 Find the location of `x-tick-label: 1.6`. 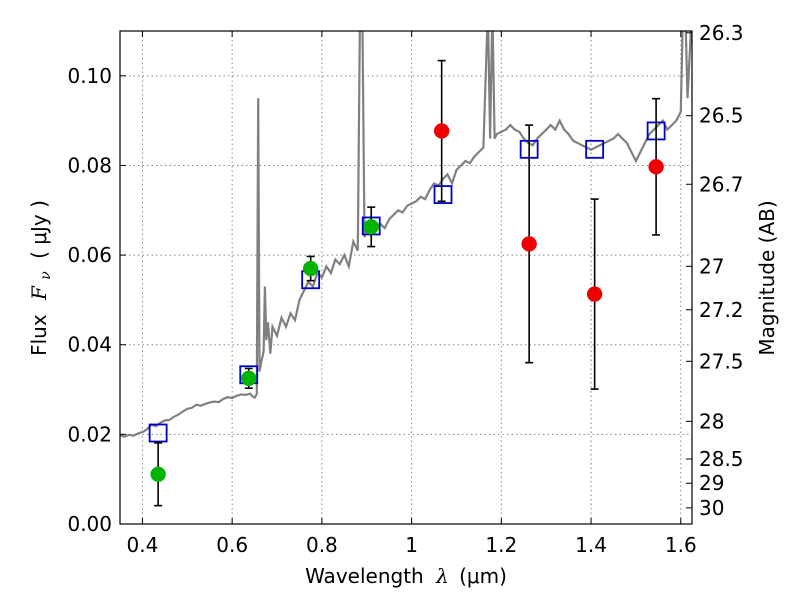

x-tick-label: 1.6 is located at coordinates (681, 545).